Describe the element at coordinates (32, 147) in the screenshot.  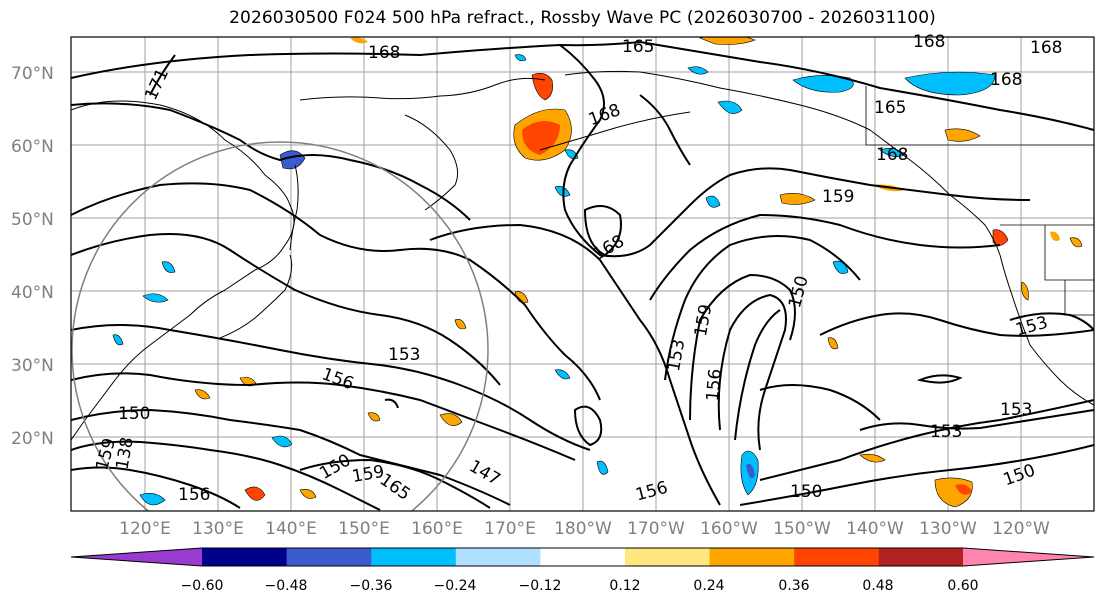
I see `latitude-label: 60°N` at that location.